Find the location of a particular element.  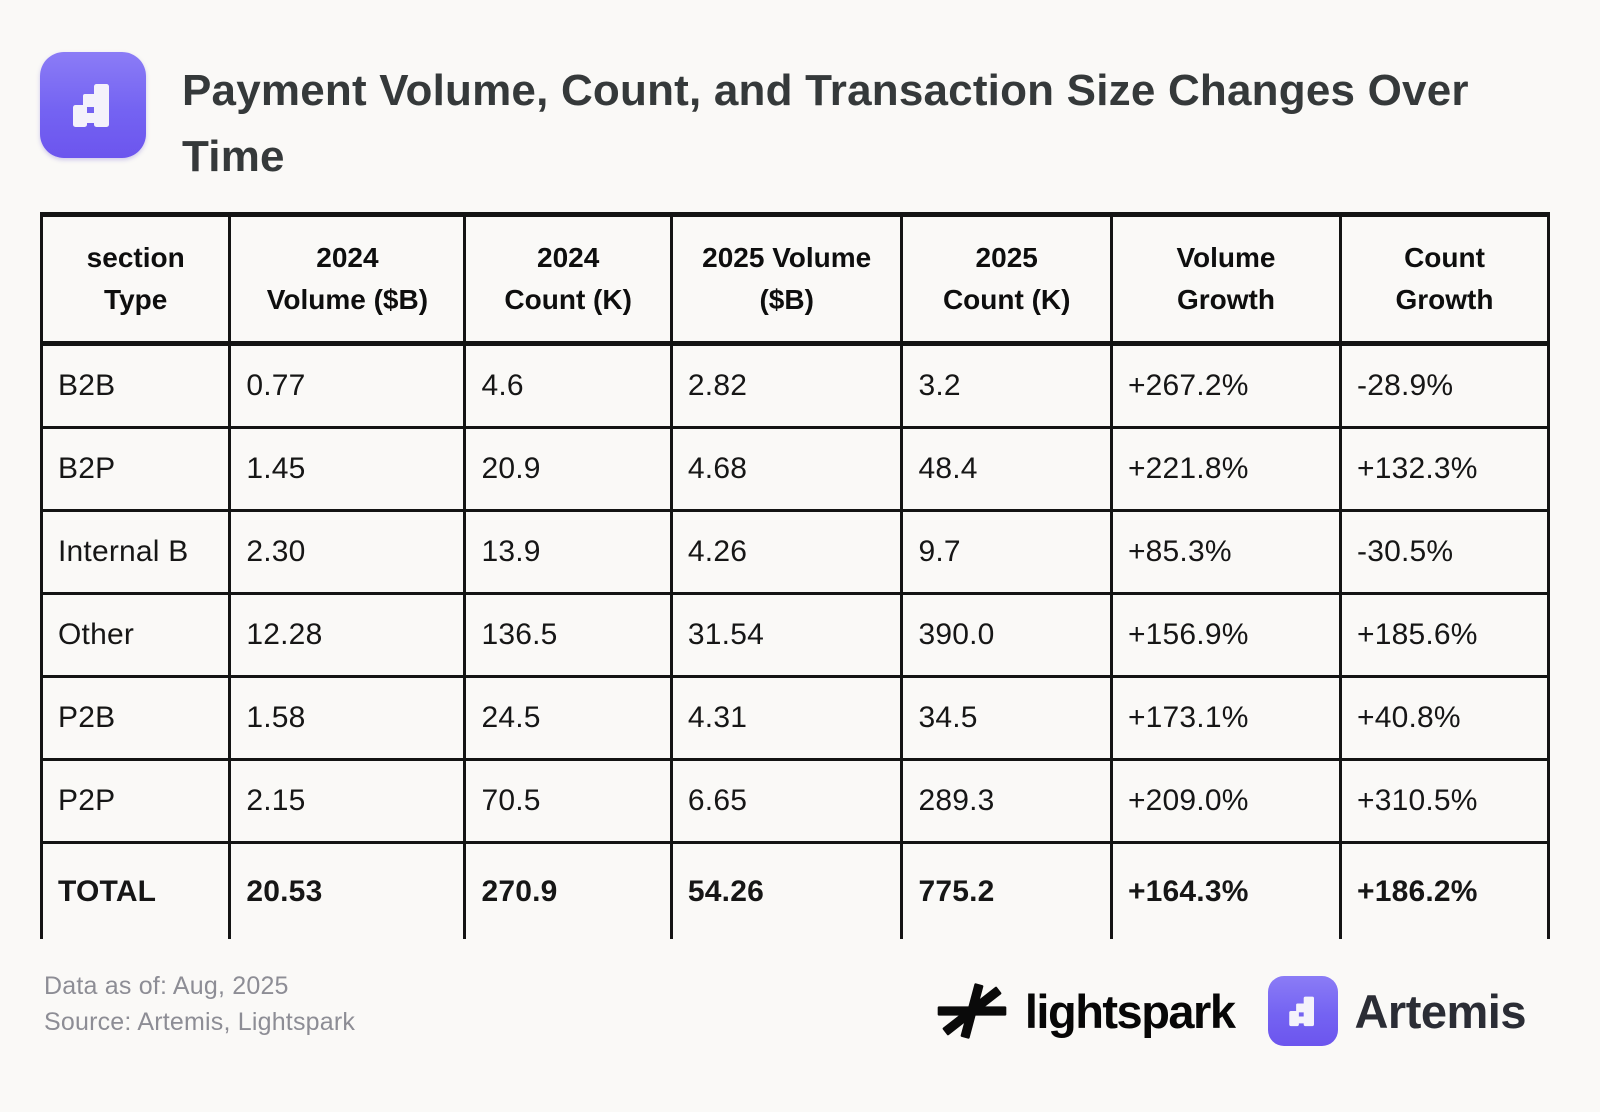

row-label: P2B is located at coordinates (135, 718).